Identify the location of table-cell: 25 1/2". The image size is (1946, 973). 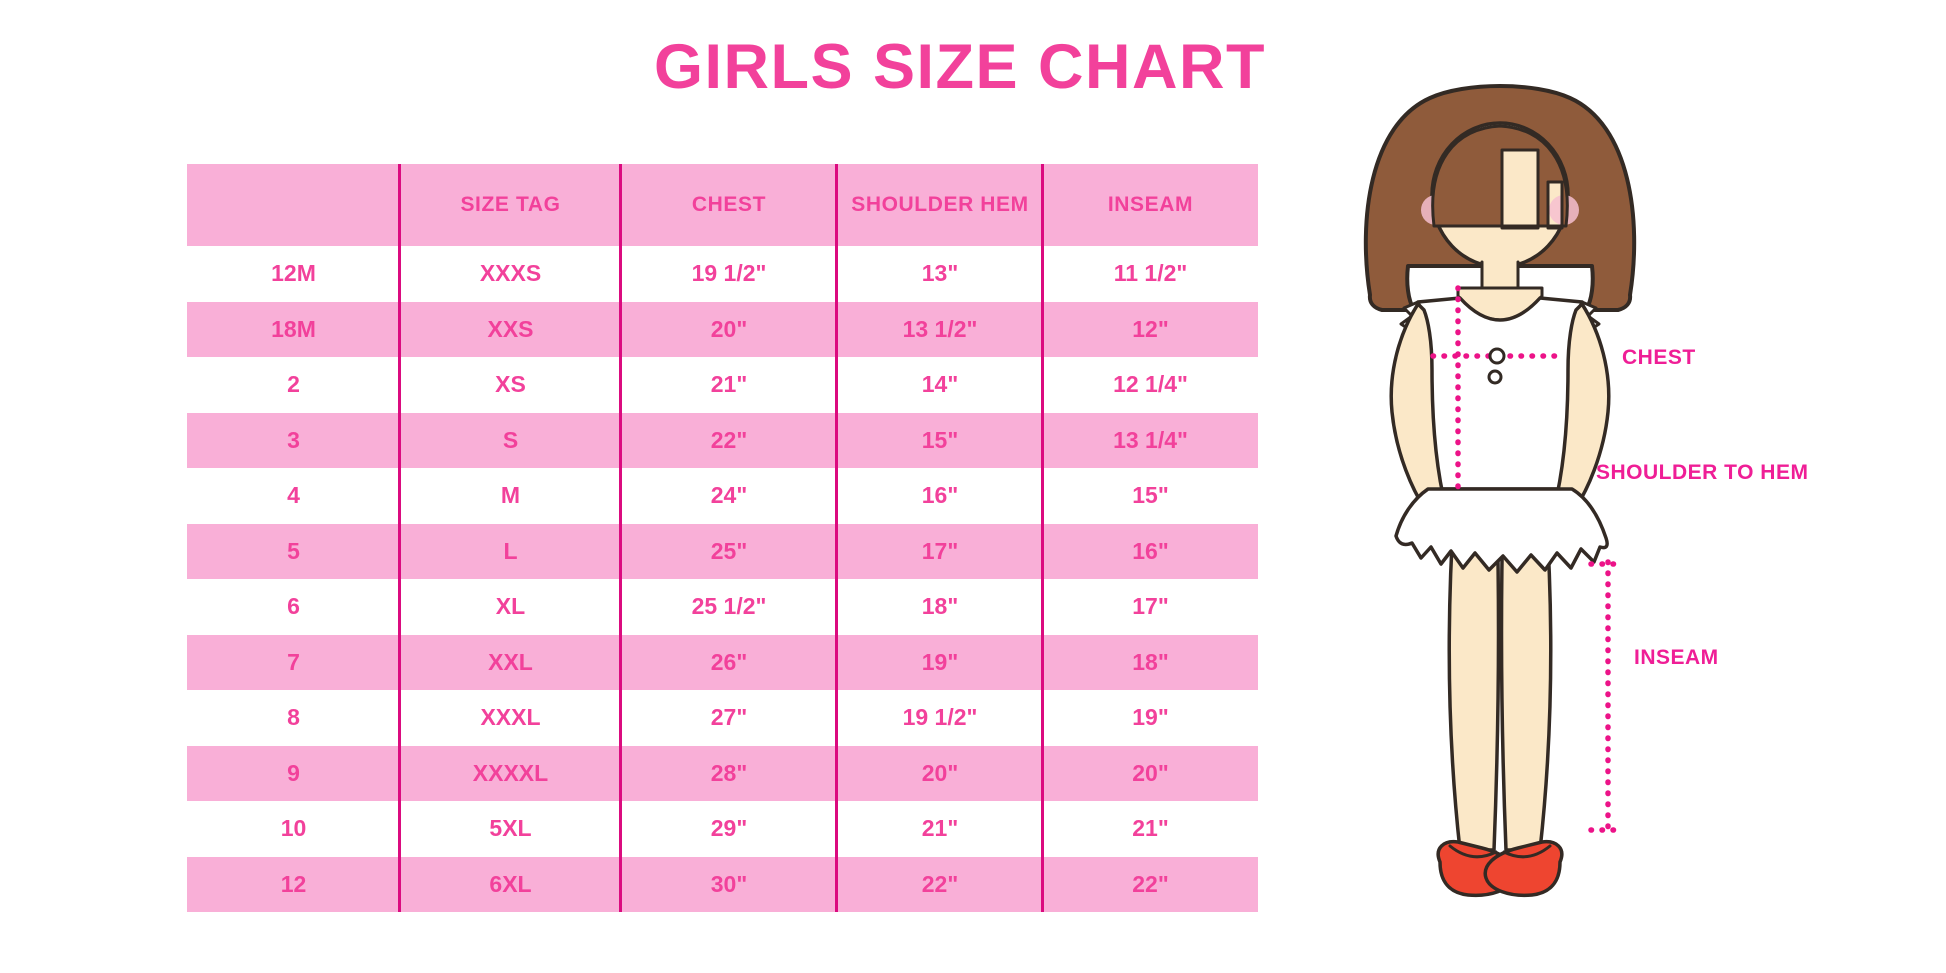
(729, 606).